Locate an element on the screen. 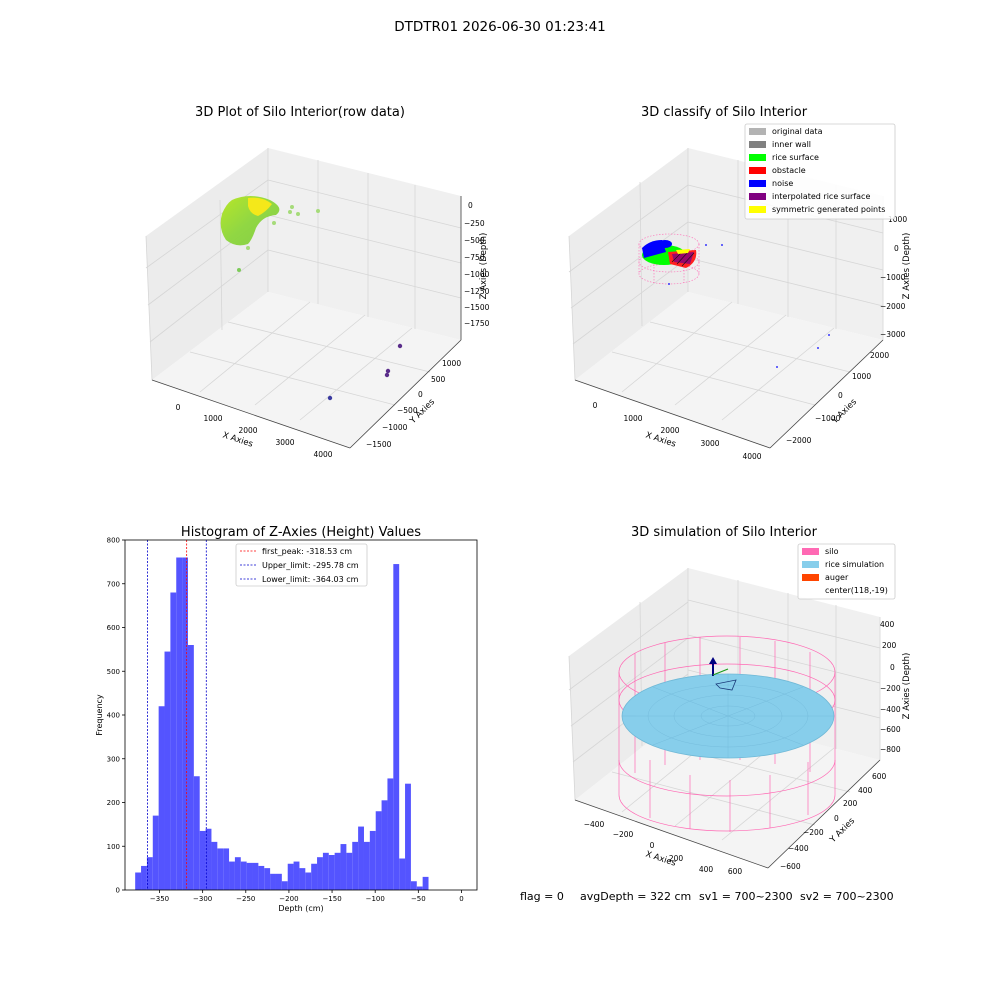  sim-ztick: 200 is located at coordinates (889, 645).